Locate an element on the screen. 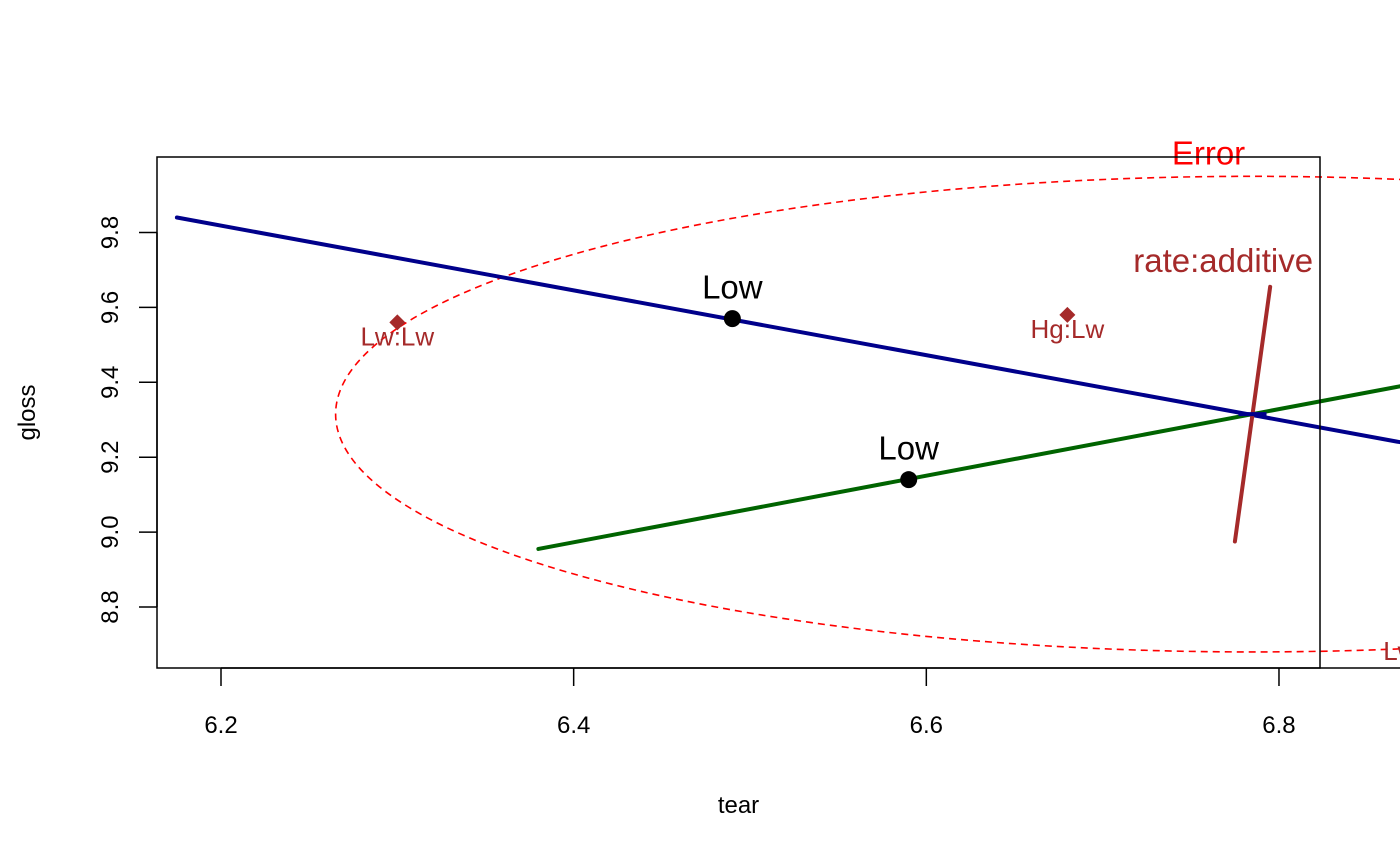  y-tick-label: 9.6 is located at coordinates (110, 307).